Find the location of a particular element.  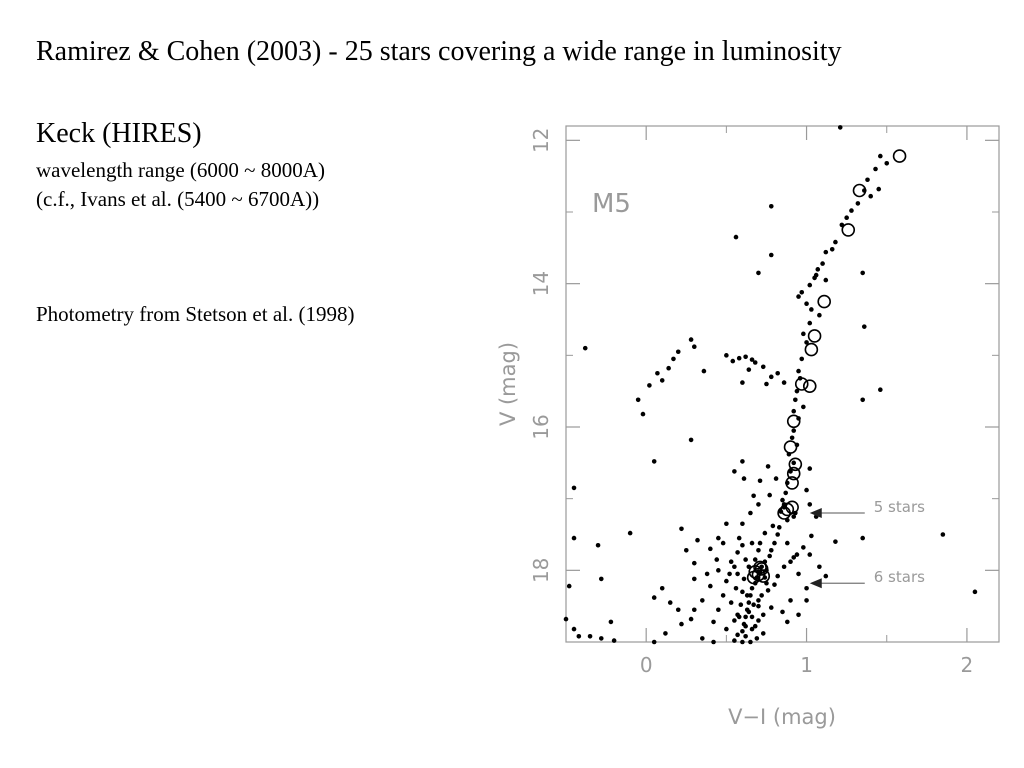

x-tick-label: 1 is located at coordinates (806, 665).